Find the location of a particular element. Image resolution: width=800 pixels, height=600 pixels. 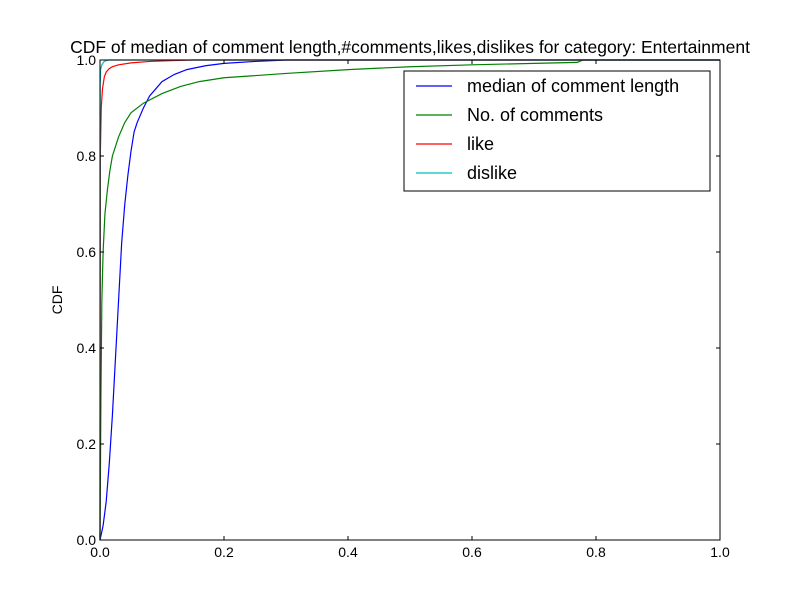

x-tick-label-0: 0.0 is located at coordinates (100, 552).